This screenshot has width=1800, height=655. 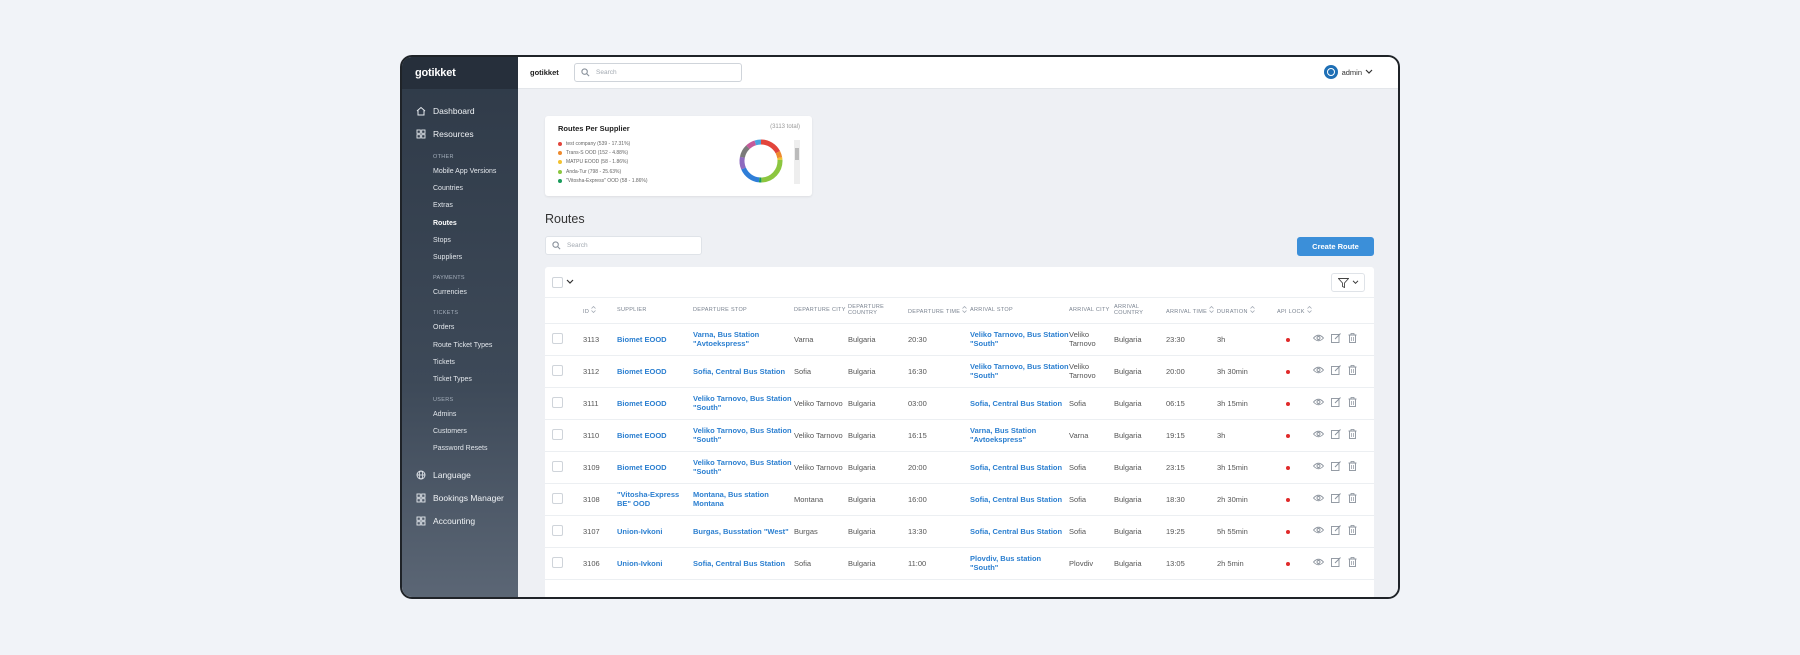 I want to click on sidebar-item-route-ticket-types: Route Ticket Types, so click(x=463, y=345).